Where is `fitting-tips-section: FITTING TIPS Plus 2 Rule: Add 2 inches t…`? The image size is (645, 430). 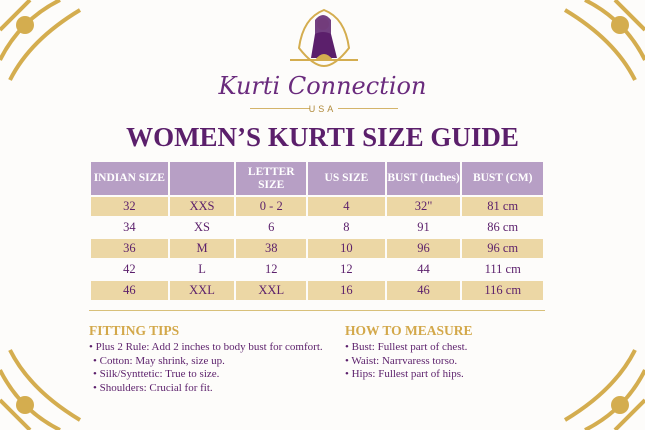 fitting-tips-section: FITTING TIPS Plus 2 Rule: Add 2 inches t… is located at coordinates (206, 359).